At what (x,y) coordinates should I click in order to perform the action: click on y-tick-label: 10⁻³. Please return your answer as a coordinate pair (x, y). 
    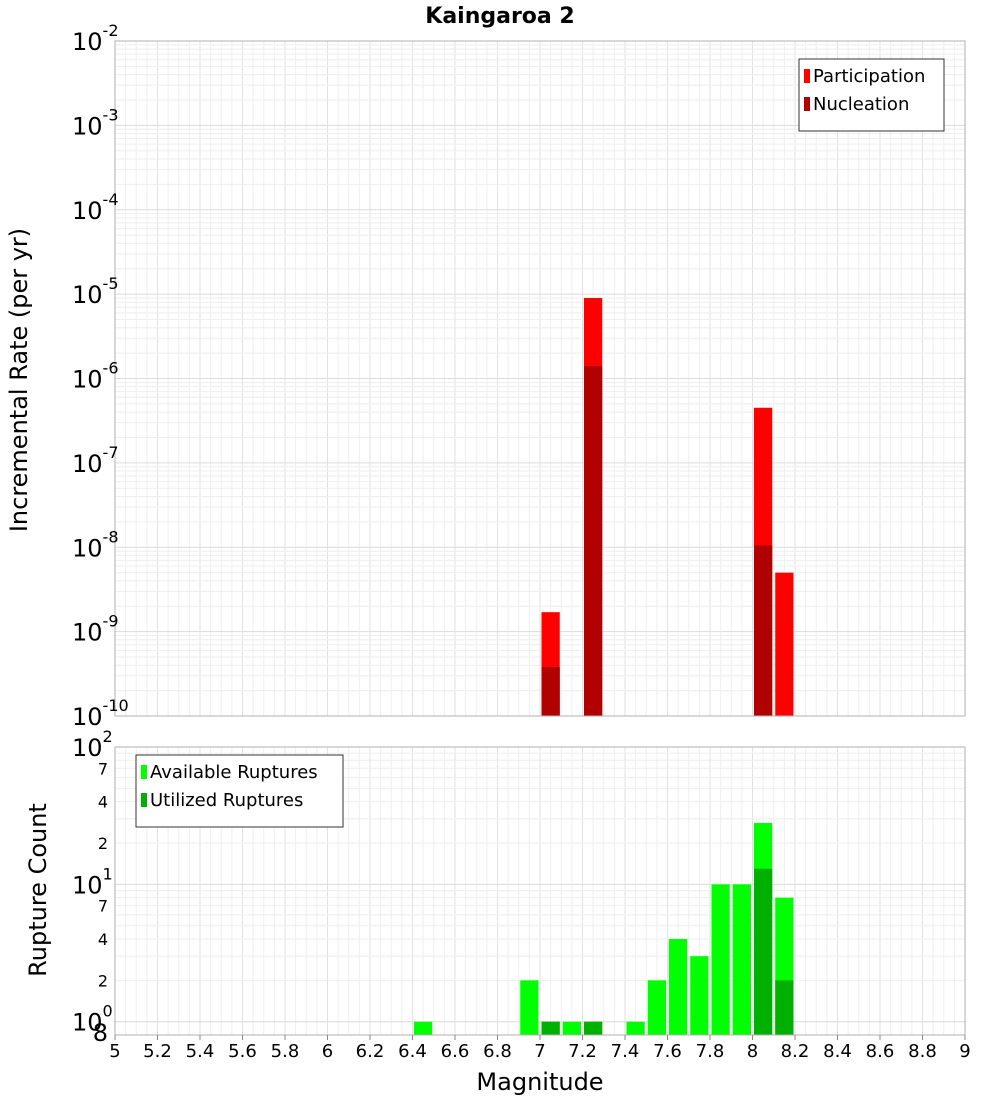
    Looking at the image, I should click on (95, 122).